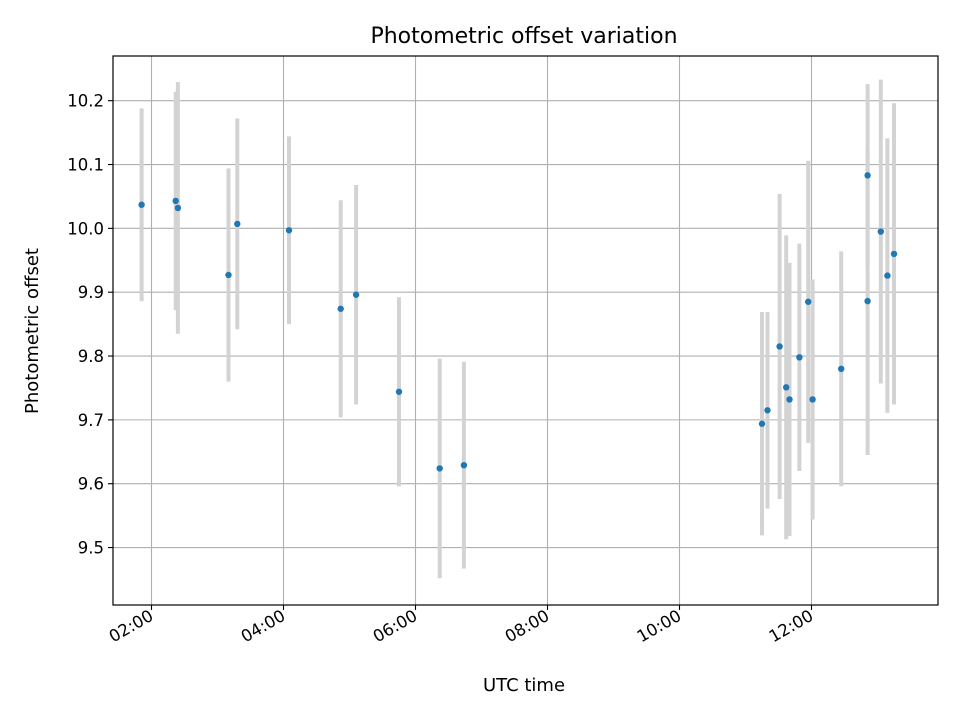 Image resolution: width=960 pixels, height=720 pixels. What do you see at coordinates (91, 420) in the screenshot?
I see `y-tick-label: 9.7` at bounding box center [91, 420].